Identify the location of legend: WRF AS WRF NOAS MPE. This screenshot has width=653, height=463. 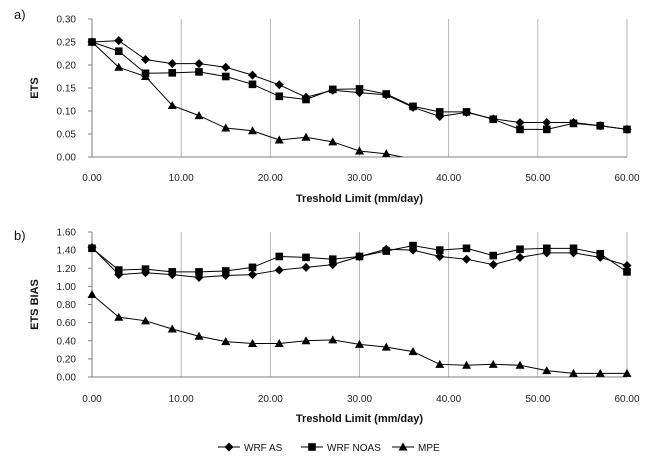
(329, 448).